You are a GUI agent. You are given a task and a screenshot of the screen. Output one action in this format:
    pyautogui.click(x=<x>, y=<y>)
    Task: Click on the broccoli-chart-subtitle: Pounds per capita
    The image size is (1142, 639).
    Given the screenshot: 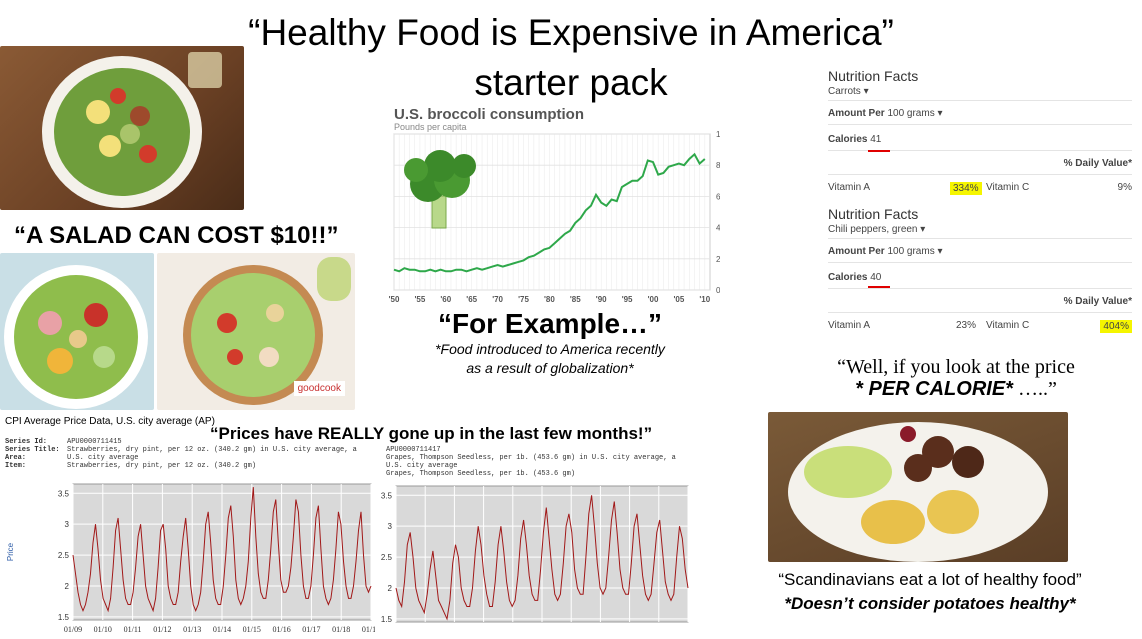 What is the action you would take?
    pyautogui.click(x=430, y=127)
    